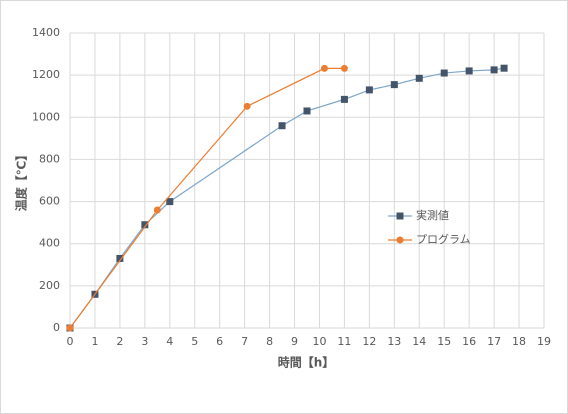 This screenshot has height=414, width=568. I want to click on y-axis-label: 温度【℃】, so click(21, 180).